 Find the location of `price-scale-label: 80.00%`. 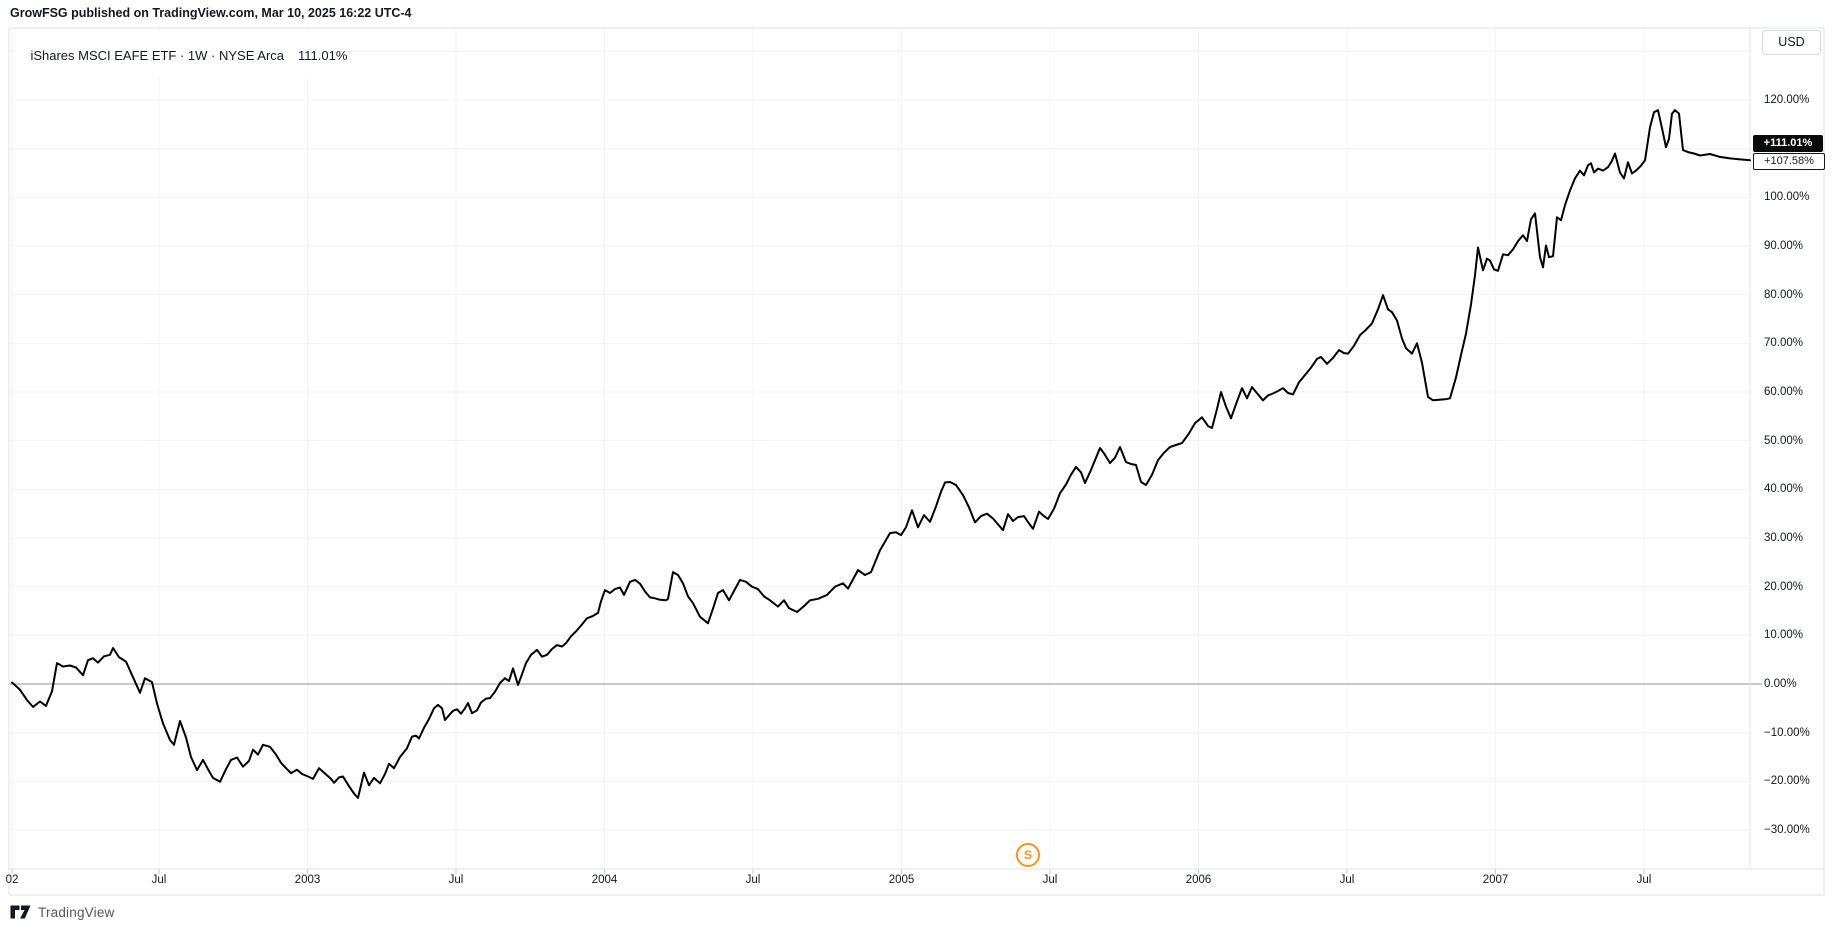

price-scale-label: 80.00% is located at coordinates (1784, 294).